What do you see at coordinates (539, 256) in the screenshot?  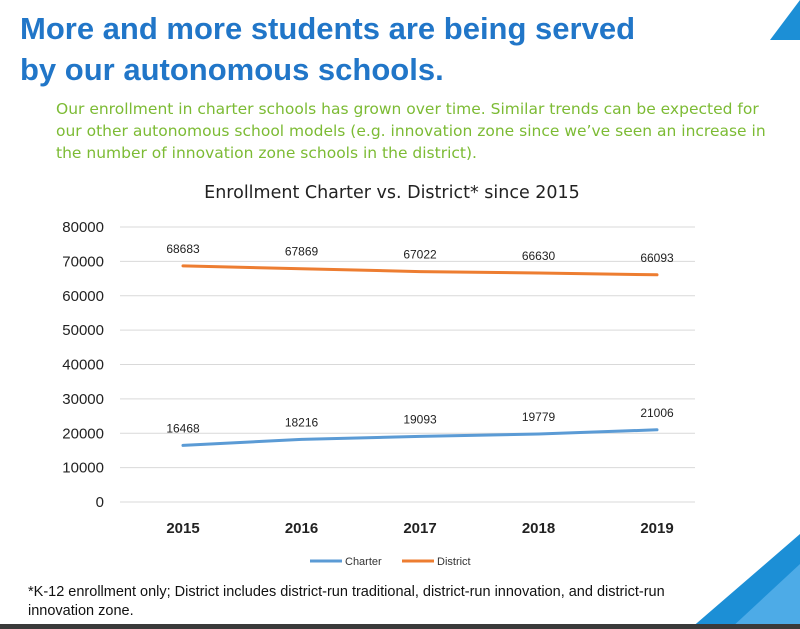 I see `data-label-district: 66630` at bounding box center [539, 256].